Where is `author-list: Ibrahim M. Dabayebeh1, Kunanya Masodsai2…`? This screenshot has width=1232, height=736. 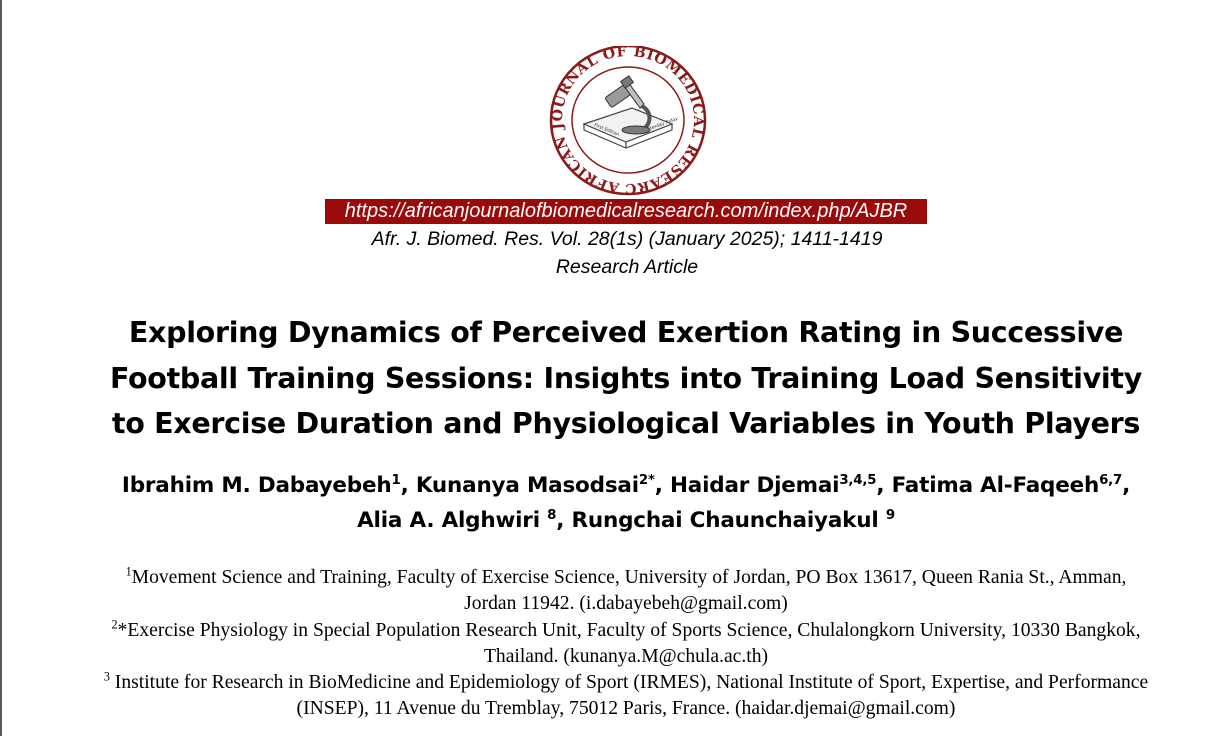 author-list: Ibrahim M. Dabayebeh1, Kunanya Masodsai2… is located at coordinates (626, 503).